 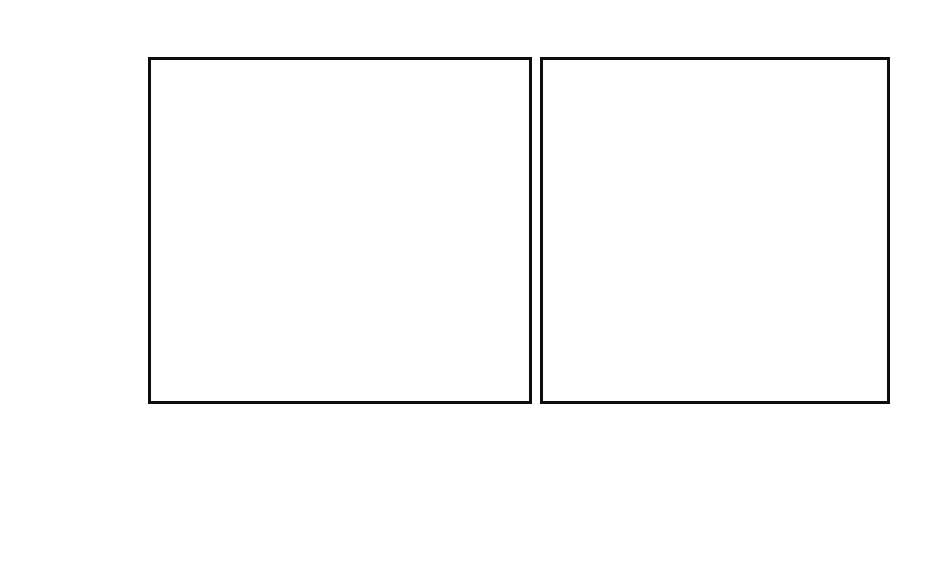 What do you see at coordinates (57, 228) in the screenshot?
I see `y-axis-title` at bounding box center [57, 228].